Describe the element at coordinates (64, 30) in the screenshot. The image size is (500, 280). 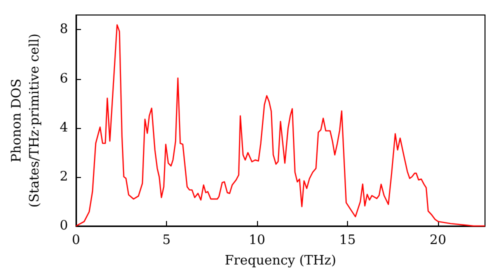
I see `y-tick-label: 8` at that location.